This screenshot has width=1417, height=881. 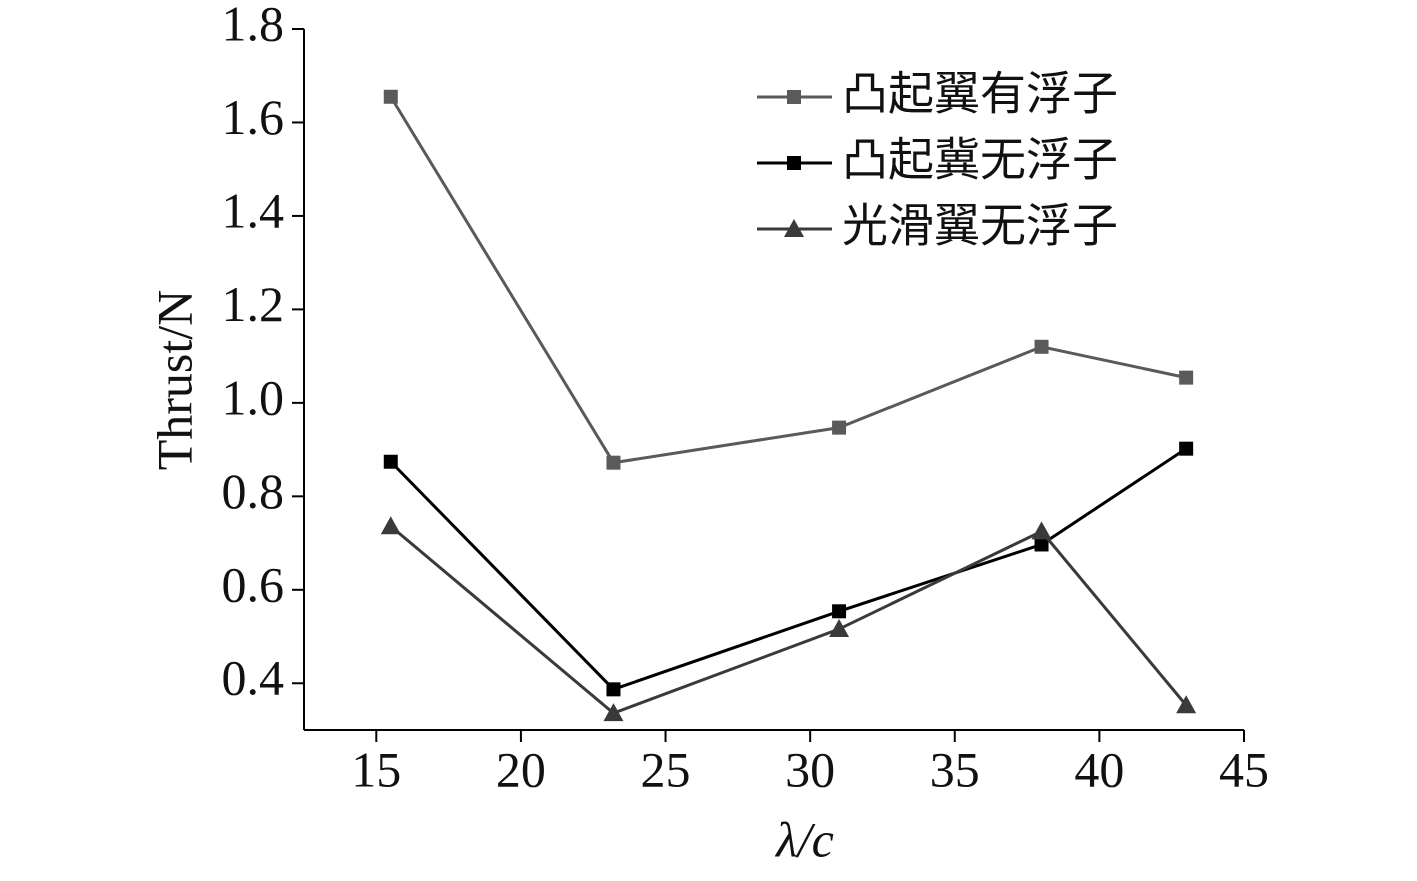 What do you see at coordinates (955, 769) in the screenshot?
I see `x-tick-label: 35` at bounding box center [955, 769].